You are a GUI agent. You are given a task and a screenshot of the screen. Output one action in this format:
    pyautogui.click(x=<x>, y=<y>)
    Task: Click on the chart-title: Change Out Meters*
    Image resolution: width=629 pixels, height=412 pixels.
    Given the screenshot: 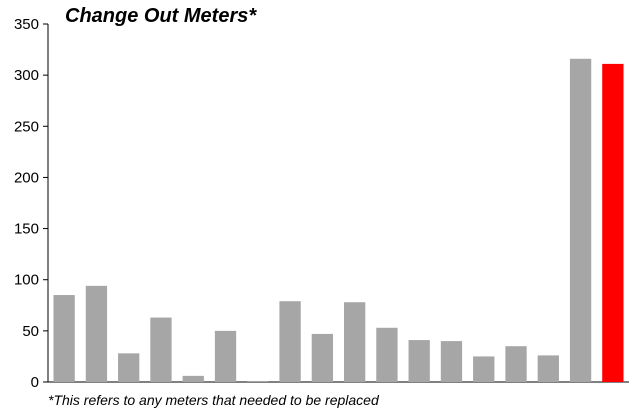 What is the action you would take?
    pyautogui.click(x=161, y=16)
    